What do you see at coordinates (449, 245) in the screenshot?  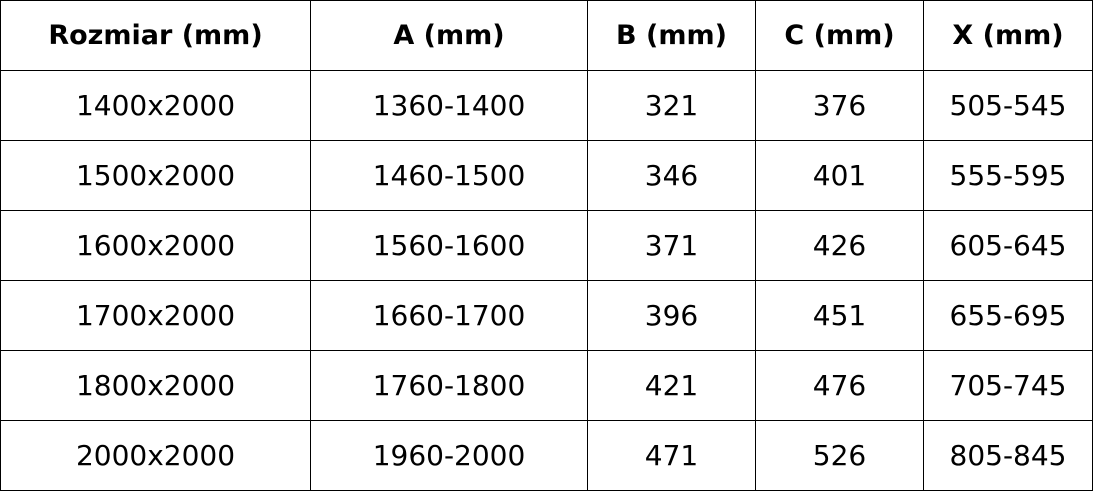 I see `cell-a: 1560-1600` at bounding box center [449, 245].